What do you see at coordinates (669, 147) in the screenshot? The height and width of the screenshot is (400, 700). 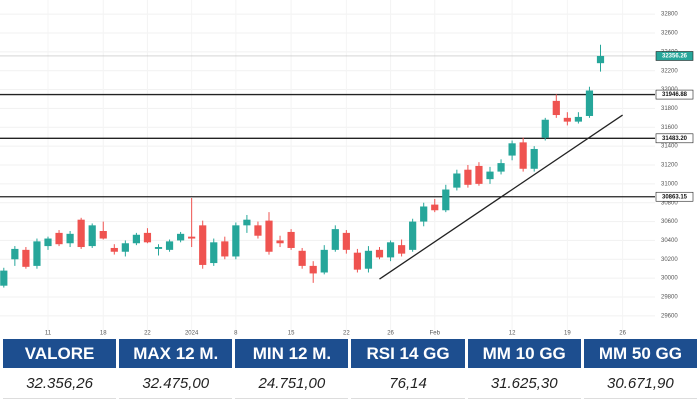 I see `y-tick-label: 31400` at bounding box center [669, 147].